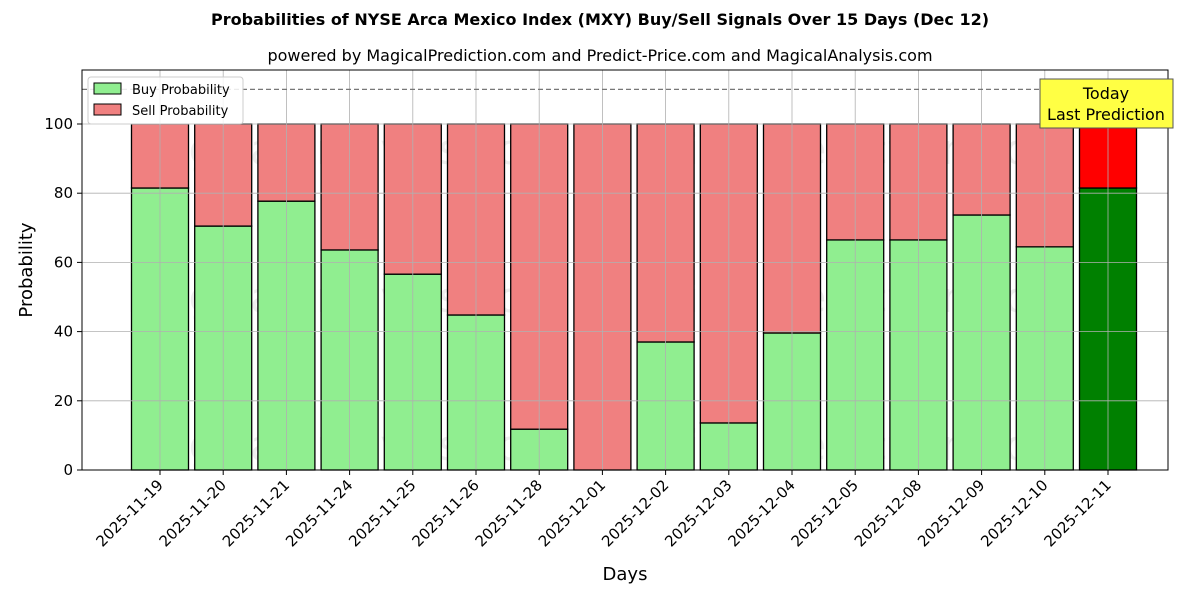 This screenshot has height=600, width=1200. What do you see at coordinates (68, 470) in the screenshot?
I see `y-tick-label: 0` at bounding box center [68, 470].